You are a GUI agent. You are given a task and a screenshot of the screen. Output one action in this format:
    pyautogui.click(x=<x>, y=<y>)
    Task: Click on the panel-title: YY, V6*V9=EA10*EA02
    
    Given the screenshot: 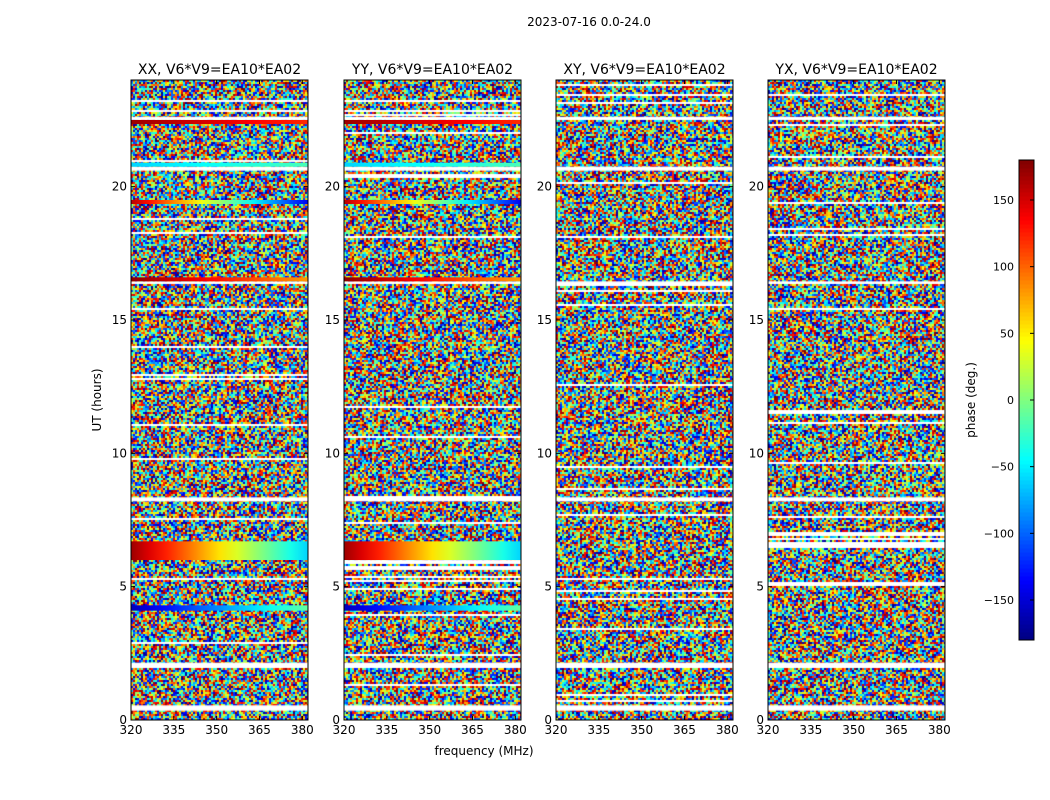 What is the action you would take?
    pyautogui.click(x=432, y=70)
    